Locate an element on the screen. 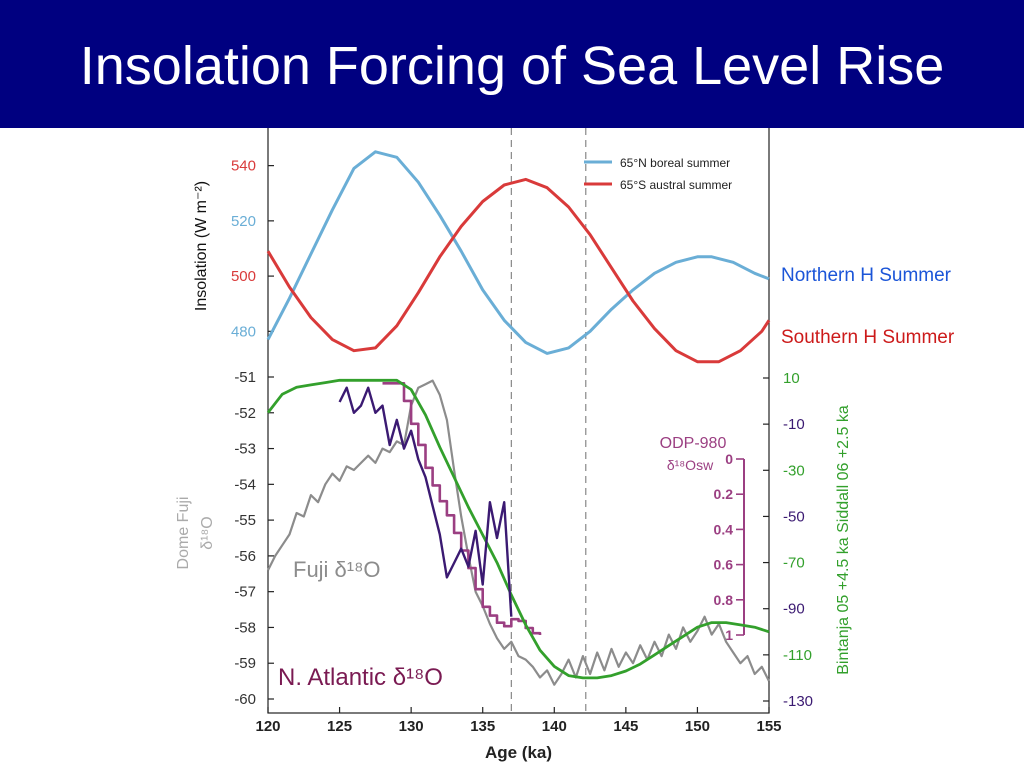  fuji-tick-label: -57 is located at coordinates (245, 592).